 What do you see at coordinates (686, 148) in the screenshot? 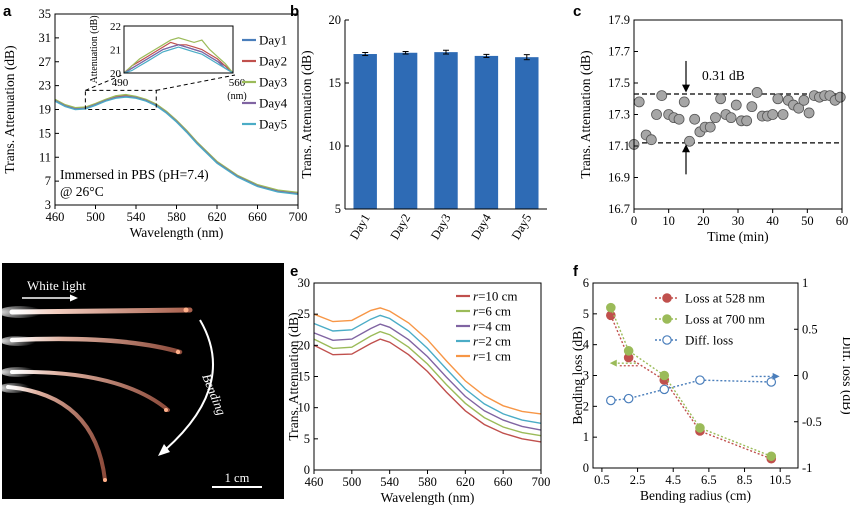
I see `range-arrowhead-bottom` at bounding box center [686, 148].